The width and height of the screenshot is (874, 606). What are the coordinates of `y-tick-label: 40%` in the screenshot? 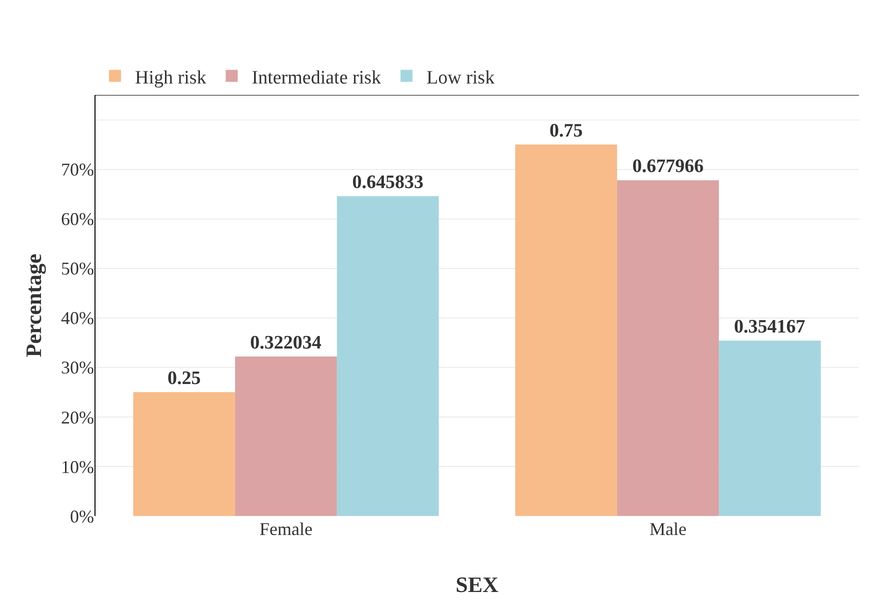 It's located at (77, 318).